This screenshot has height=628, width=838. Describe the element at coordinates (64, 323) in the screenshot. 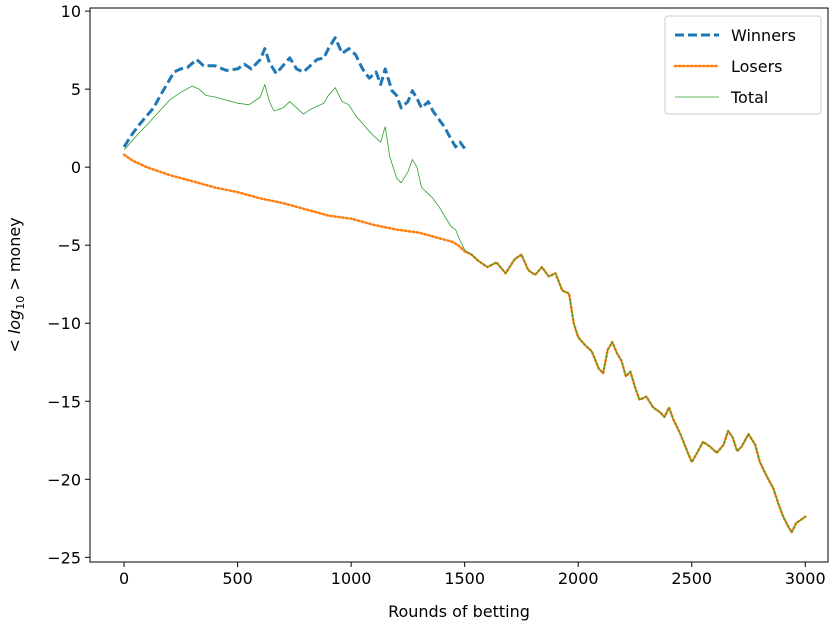

I see `y-tick-label: −10` at that location.